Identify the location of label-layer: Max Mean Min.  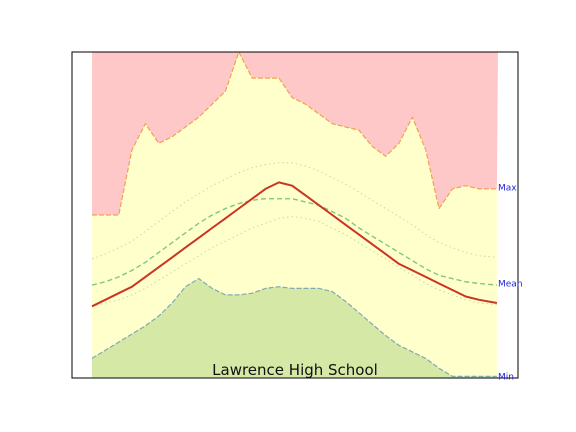
(510, 282).